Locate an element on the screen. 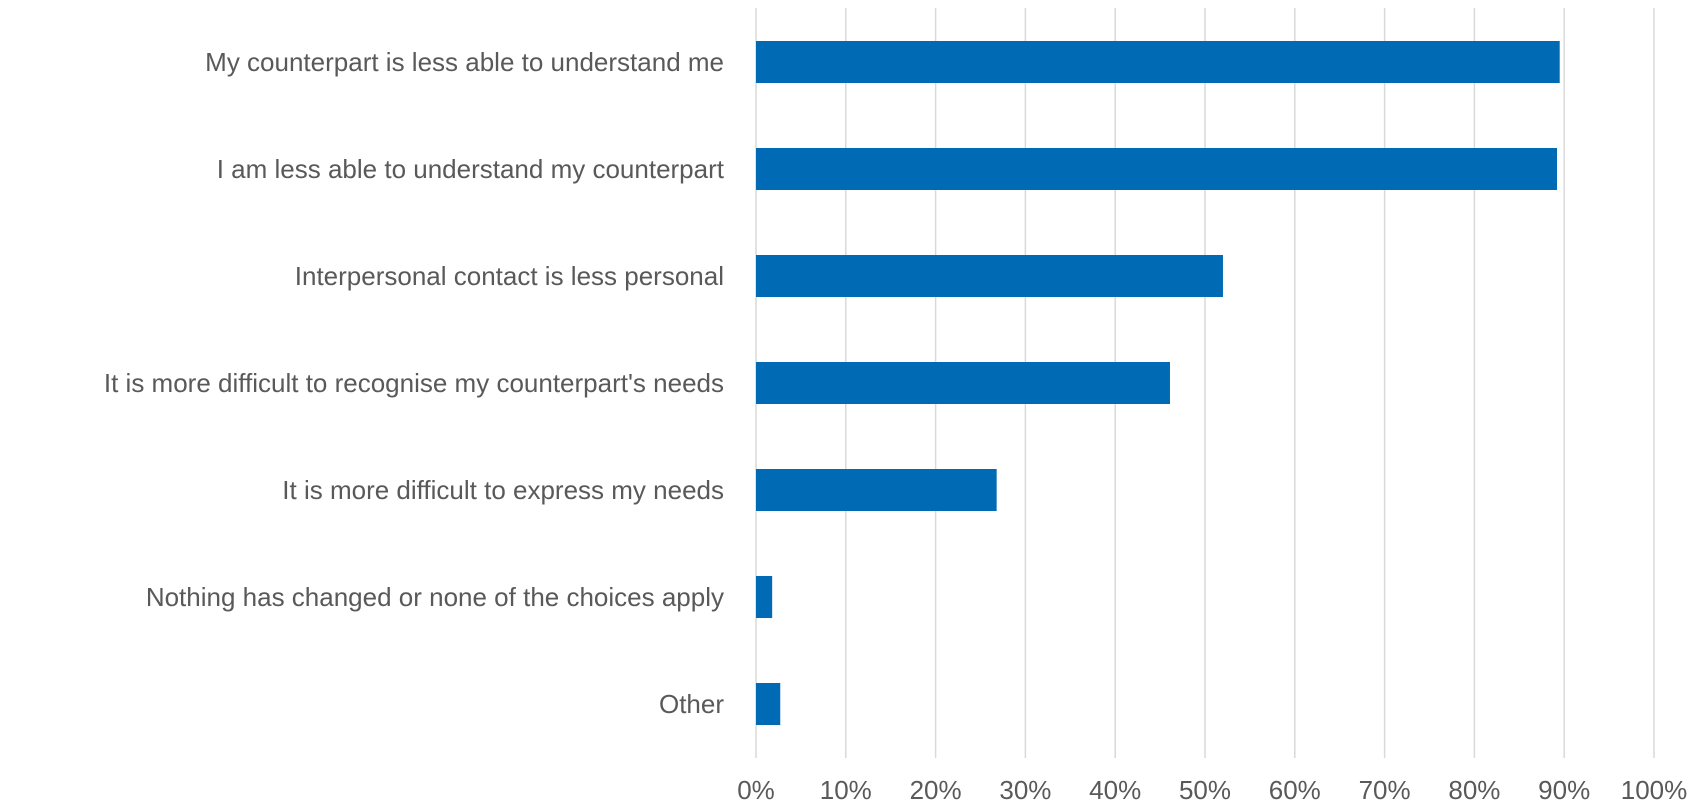 The height and width of the screenshot is (811, 1702). category-label: Other is located at coordinates (691, 704).